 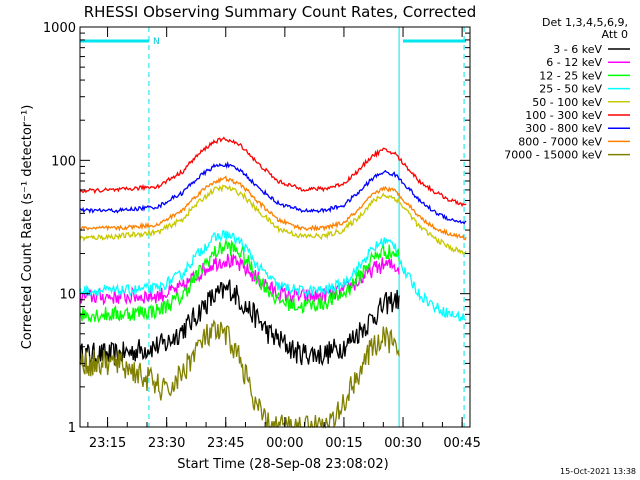 I want to click on x-tick-label: 23:30, so click(x=166, y=443).